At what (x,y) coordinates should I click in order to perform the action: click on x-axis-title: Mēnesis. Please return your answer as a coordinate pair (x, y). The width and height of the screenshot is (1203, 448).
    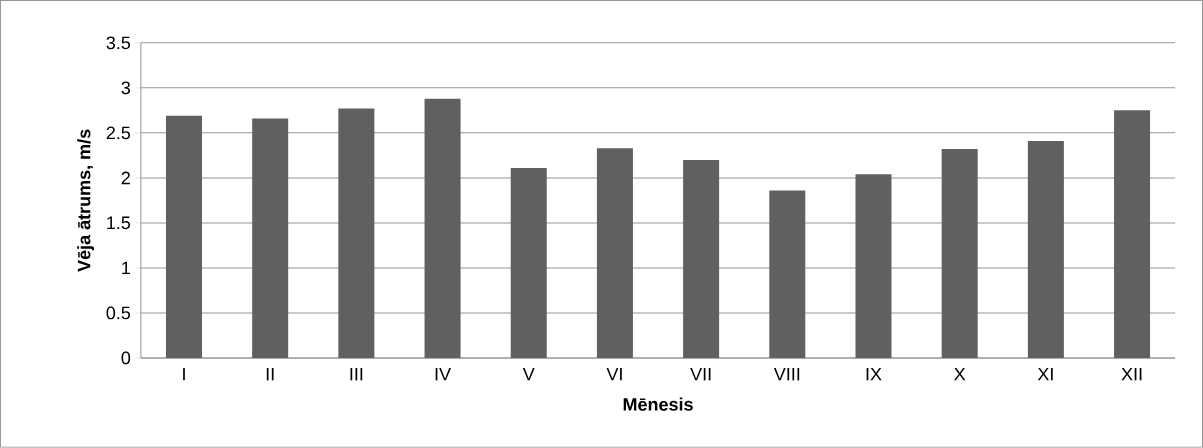
    Looking at the image, I should click on (658, 404).